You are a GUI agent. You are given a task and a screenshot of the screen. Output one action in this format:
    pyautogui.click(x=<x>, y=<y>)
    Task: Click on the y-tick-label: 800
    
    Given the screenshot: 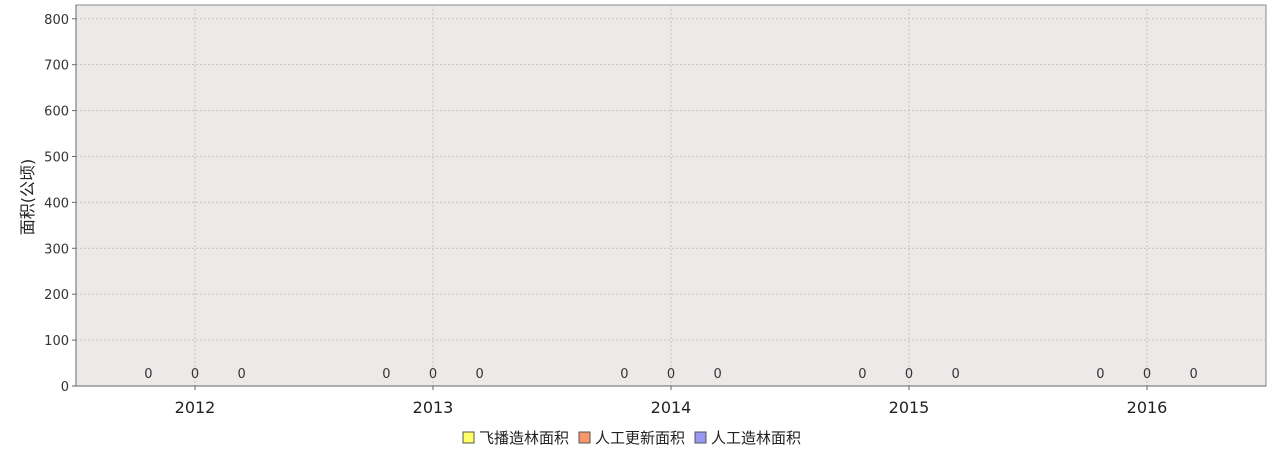 What is the action you would take?
    pyautogui.click(x=56, y=20)
    